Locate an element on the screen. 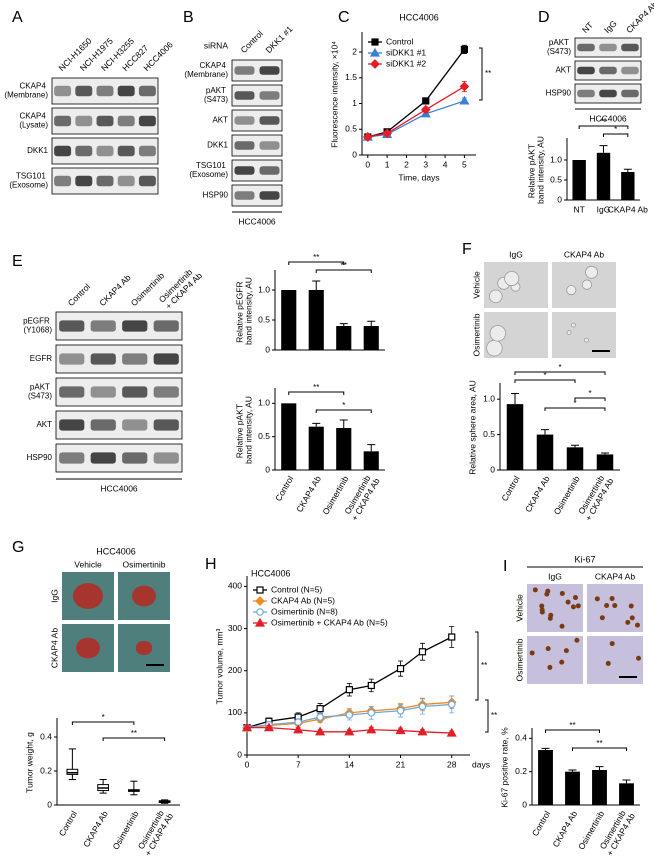 Image resolution: width=654 pixels, height=859 pixels. y-tick-label: 200 is located at coordinates (235, 670).